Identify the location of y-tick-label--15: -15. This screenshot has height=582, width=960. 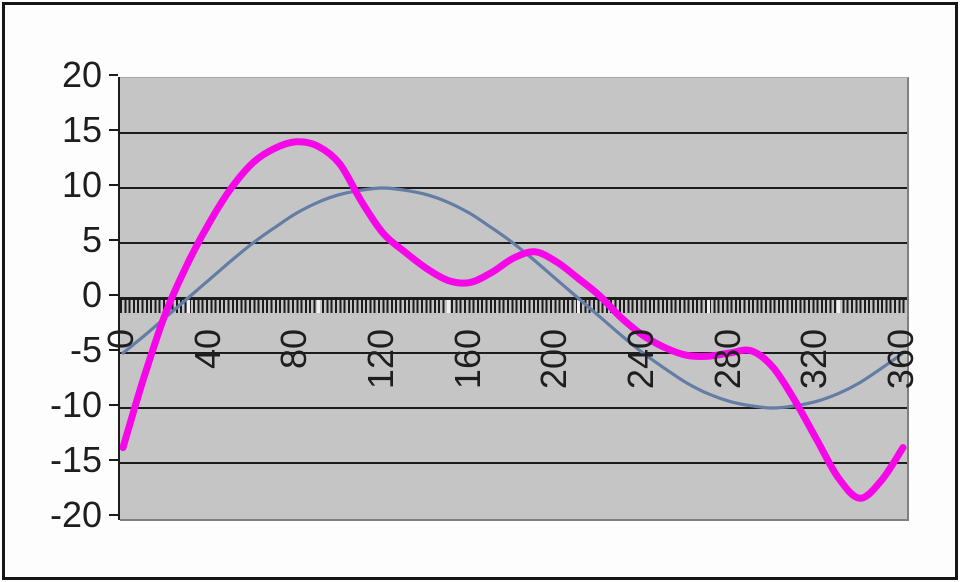
(75, 459).